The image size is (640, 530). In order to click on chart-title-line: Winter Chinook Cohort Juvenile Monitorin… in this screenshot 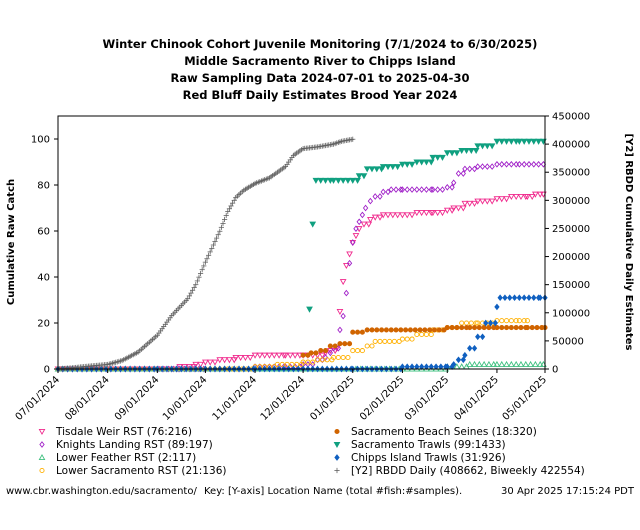, I will do `click(320, 44)`.